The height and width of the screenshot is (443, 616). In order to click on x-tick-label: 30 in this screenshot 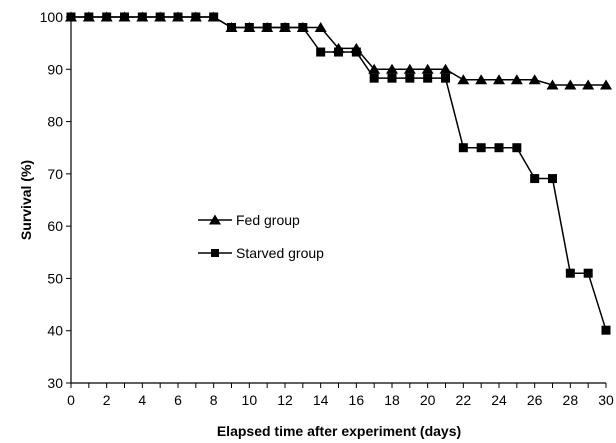, I will do `click(606, 400)`.